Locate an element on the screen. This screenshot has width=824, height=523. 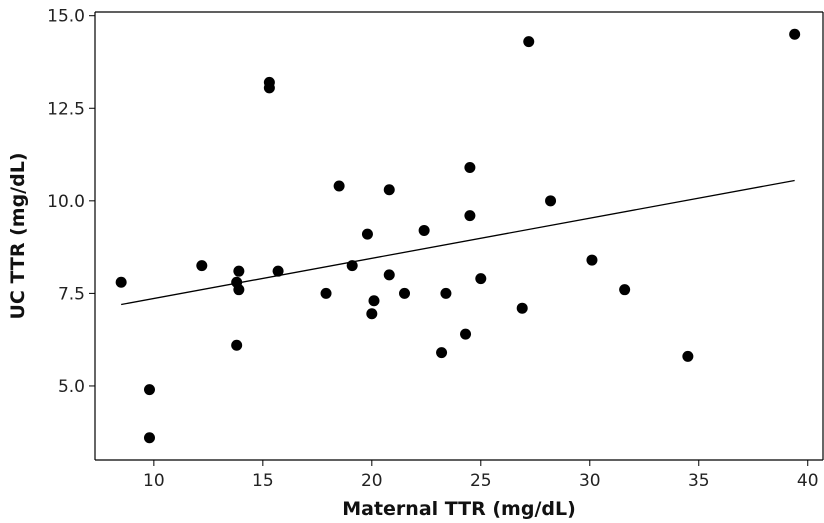
x-tick-label: 10 is located at coordinates (154, 481).